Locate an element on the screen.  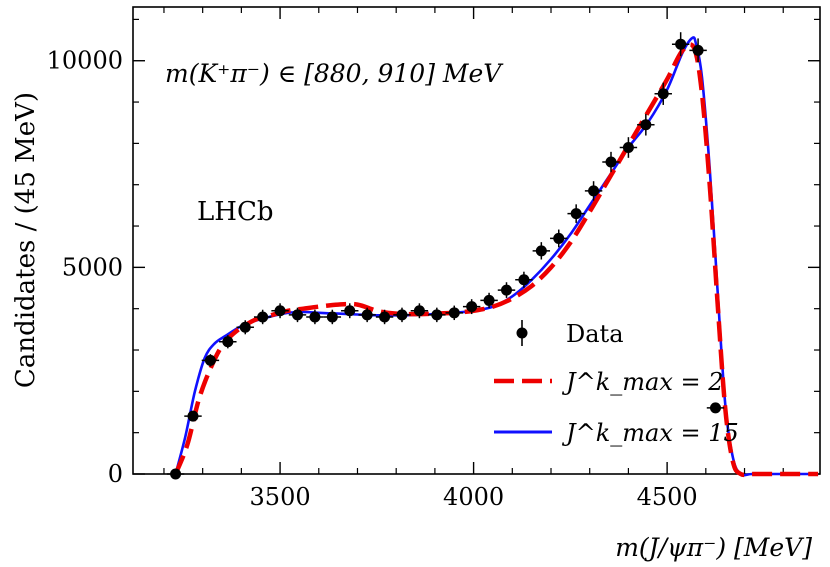
x-tick-label: 4500 is located at coordinates (667, 497).